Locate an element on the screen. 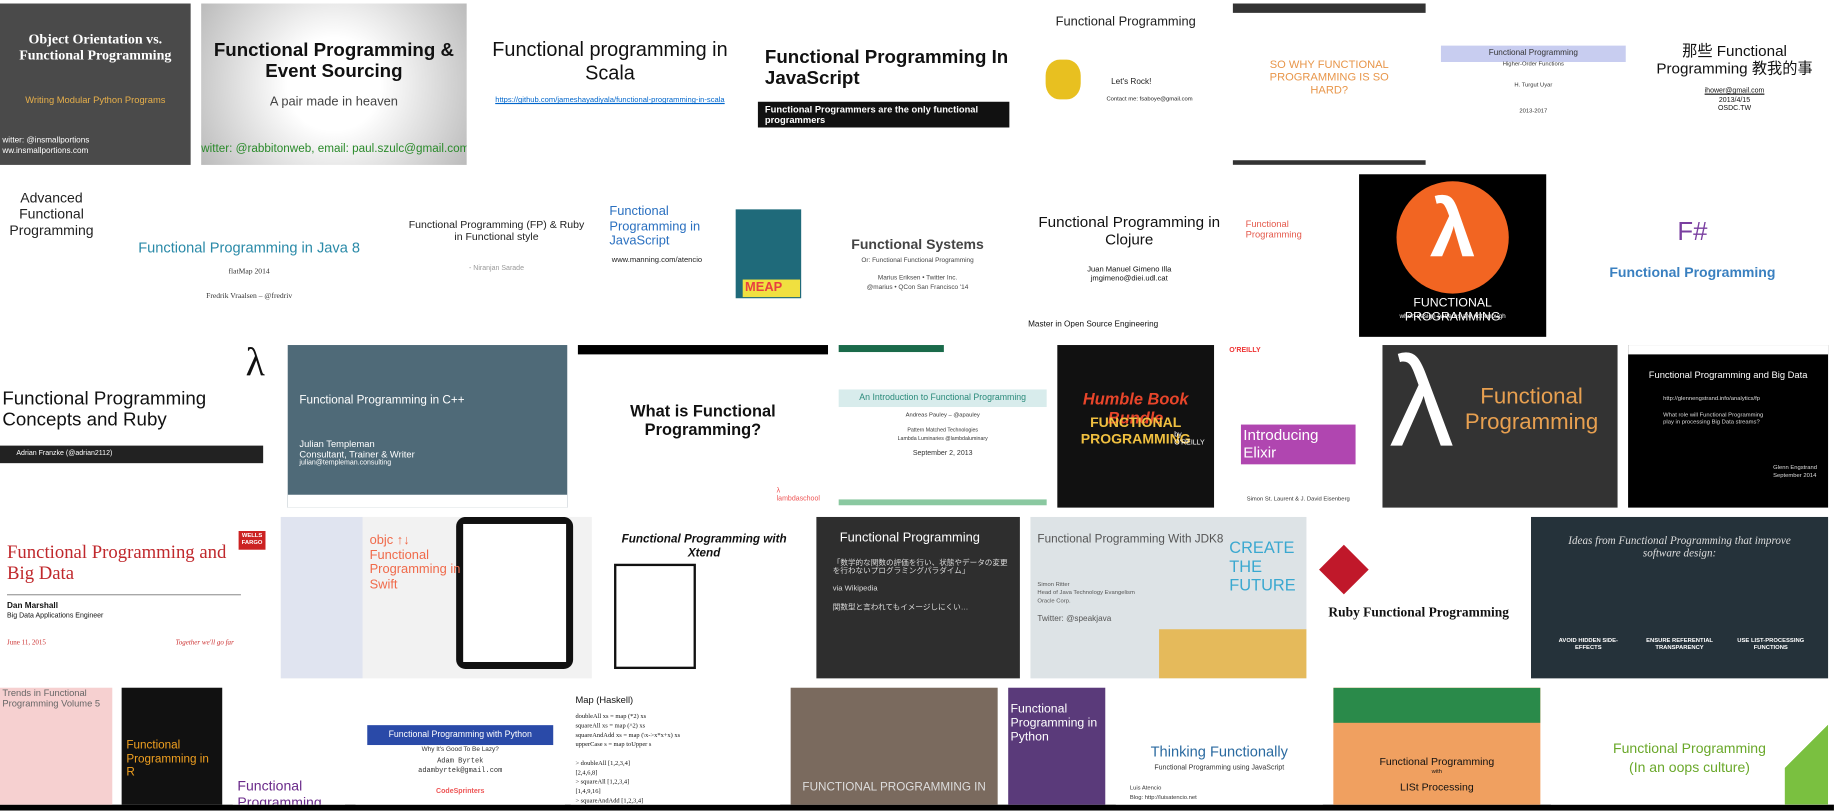 The width and height of the screenshot is (1834, 811). thumbnail-text: Contact me: fsaboye@gmail.com is located at coordinates (1149, 99).